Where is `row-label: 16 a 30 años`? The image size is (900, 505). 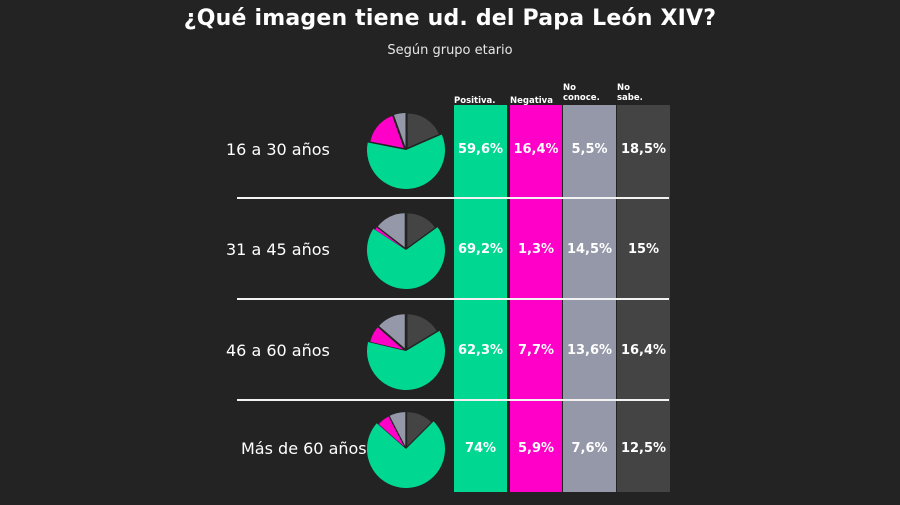
row-label: 16 a 30 años is located at coordinates (278, 149).